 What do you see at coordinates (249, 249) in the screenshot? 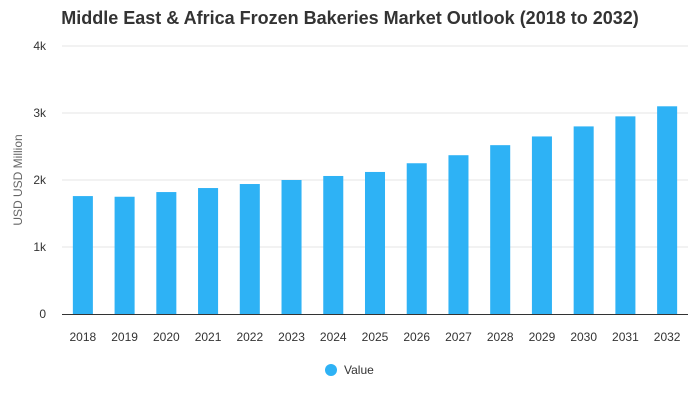
I see `bar-2022` at bounding box center [249, 249].